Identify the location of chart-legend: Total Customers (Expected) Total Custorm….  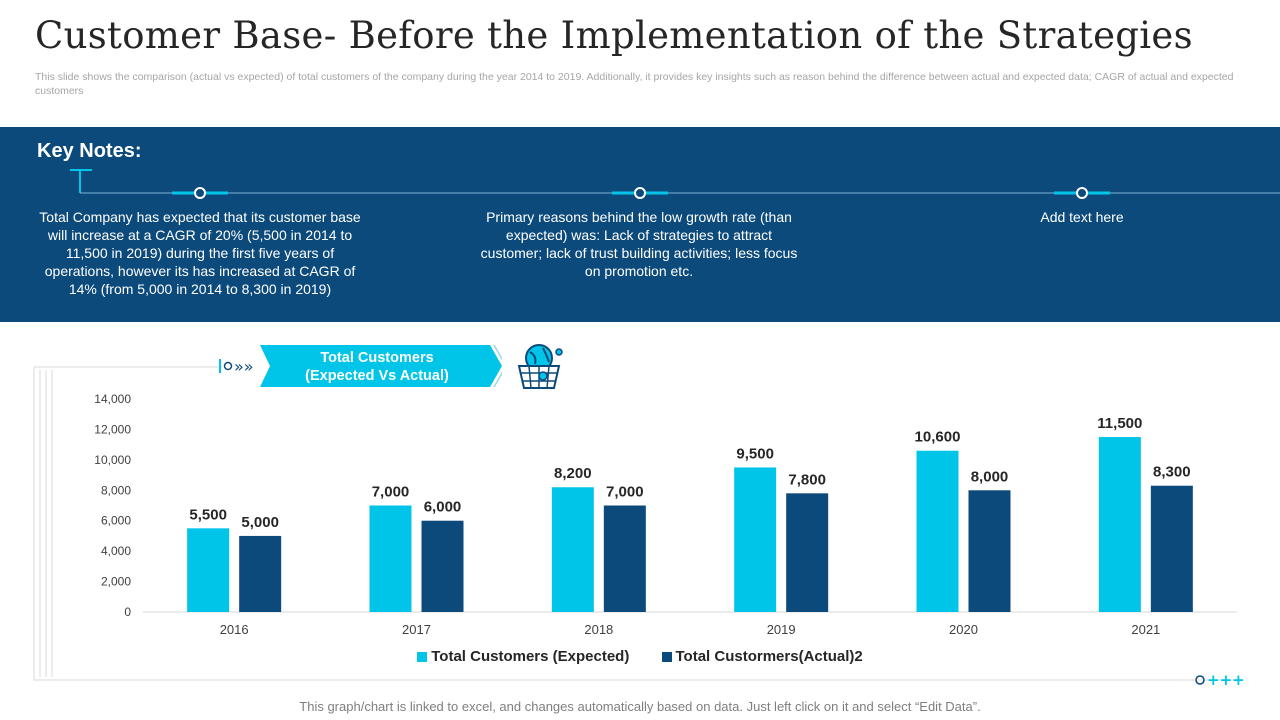
(640, 657).